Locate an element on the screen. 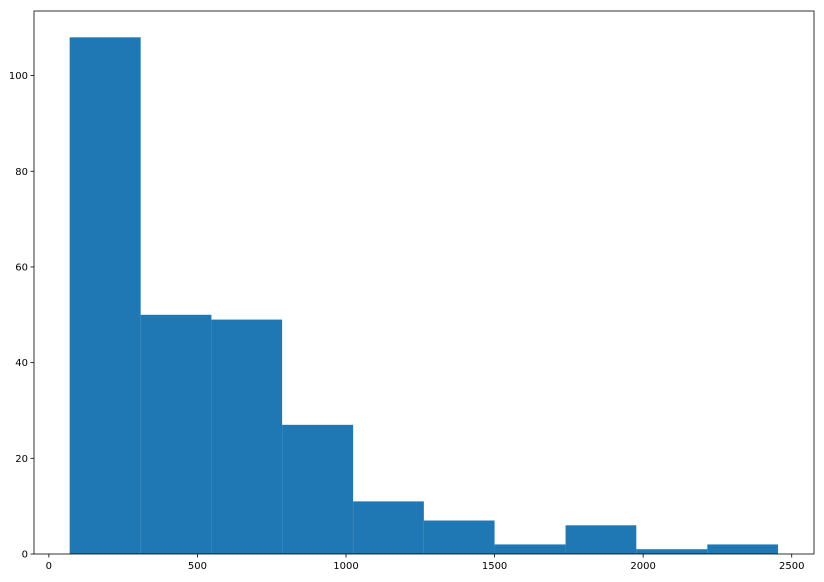 Image resolution: width=824 pixels, height=582 pixels. x-tick-label: 0 is located at coordinates (49, 566).